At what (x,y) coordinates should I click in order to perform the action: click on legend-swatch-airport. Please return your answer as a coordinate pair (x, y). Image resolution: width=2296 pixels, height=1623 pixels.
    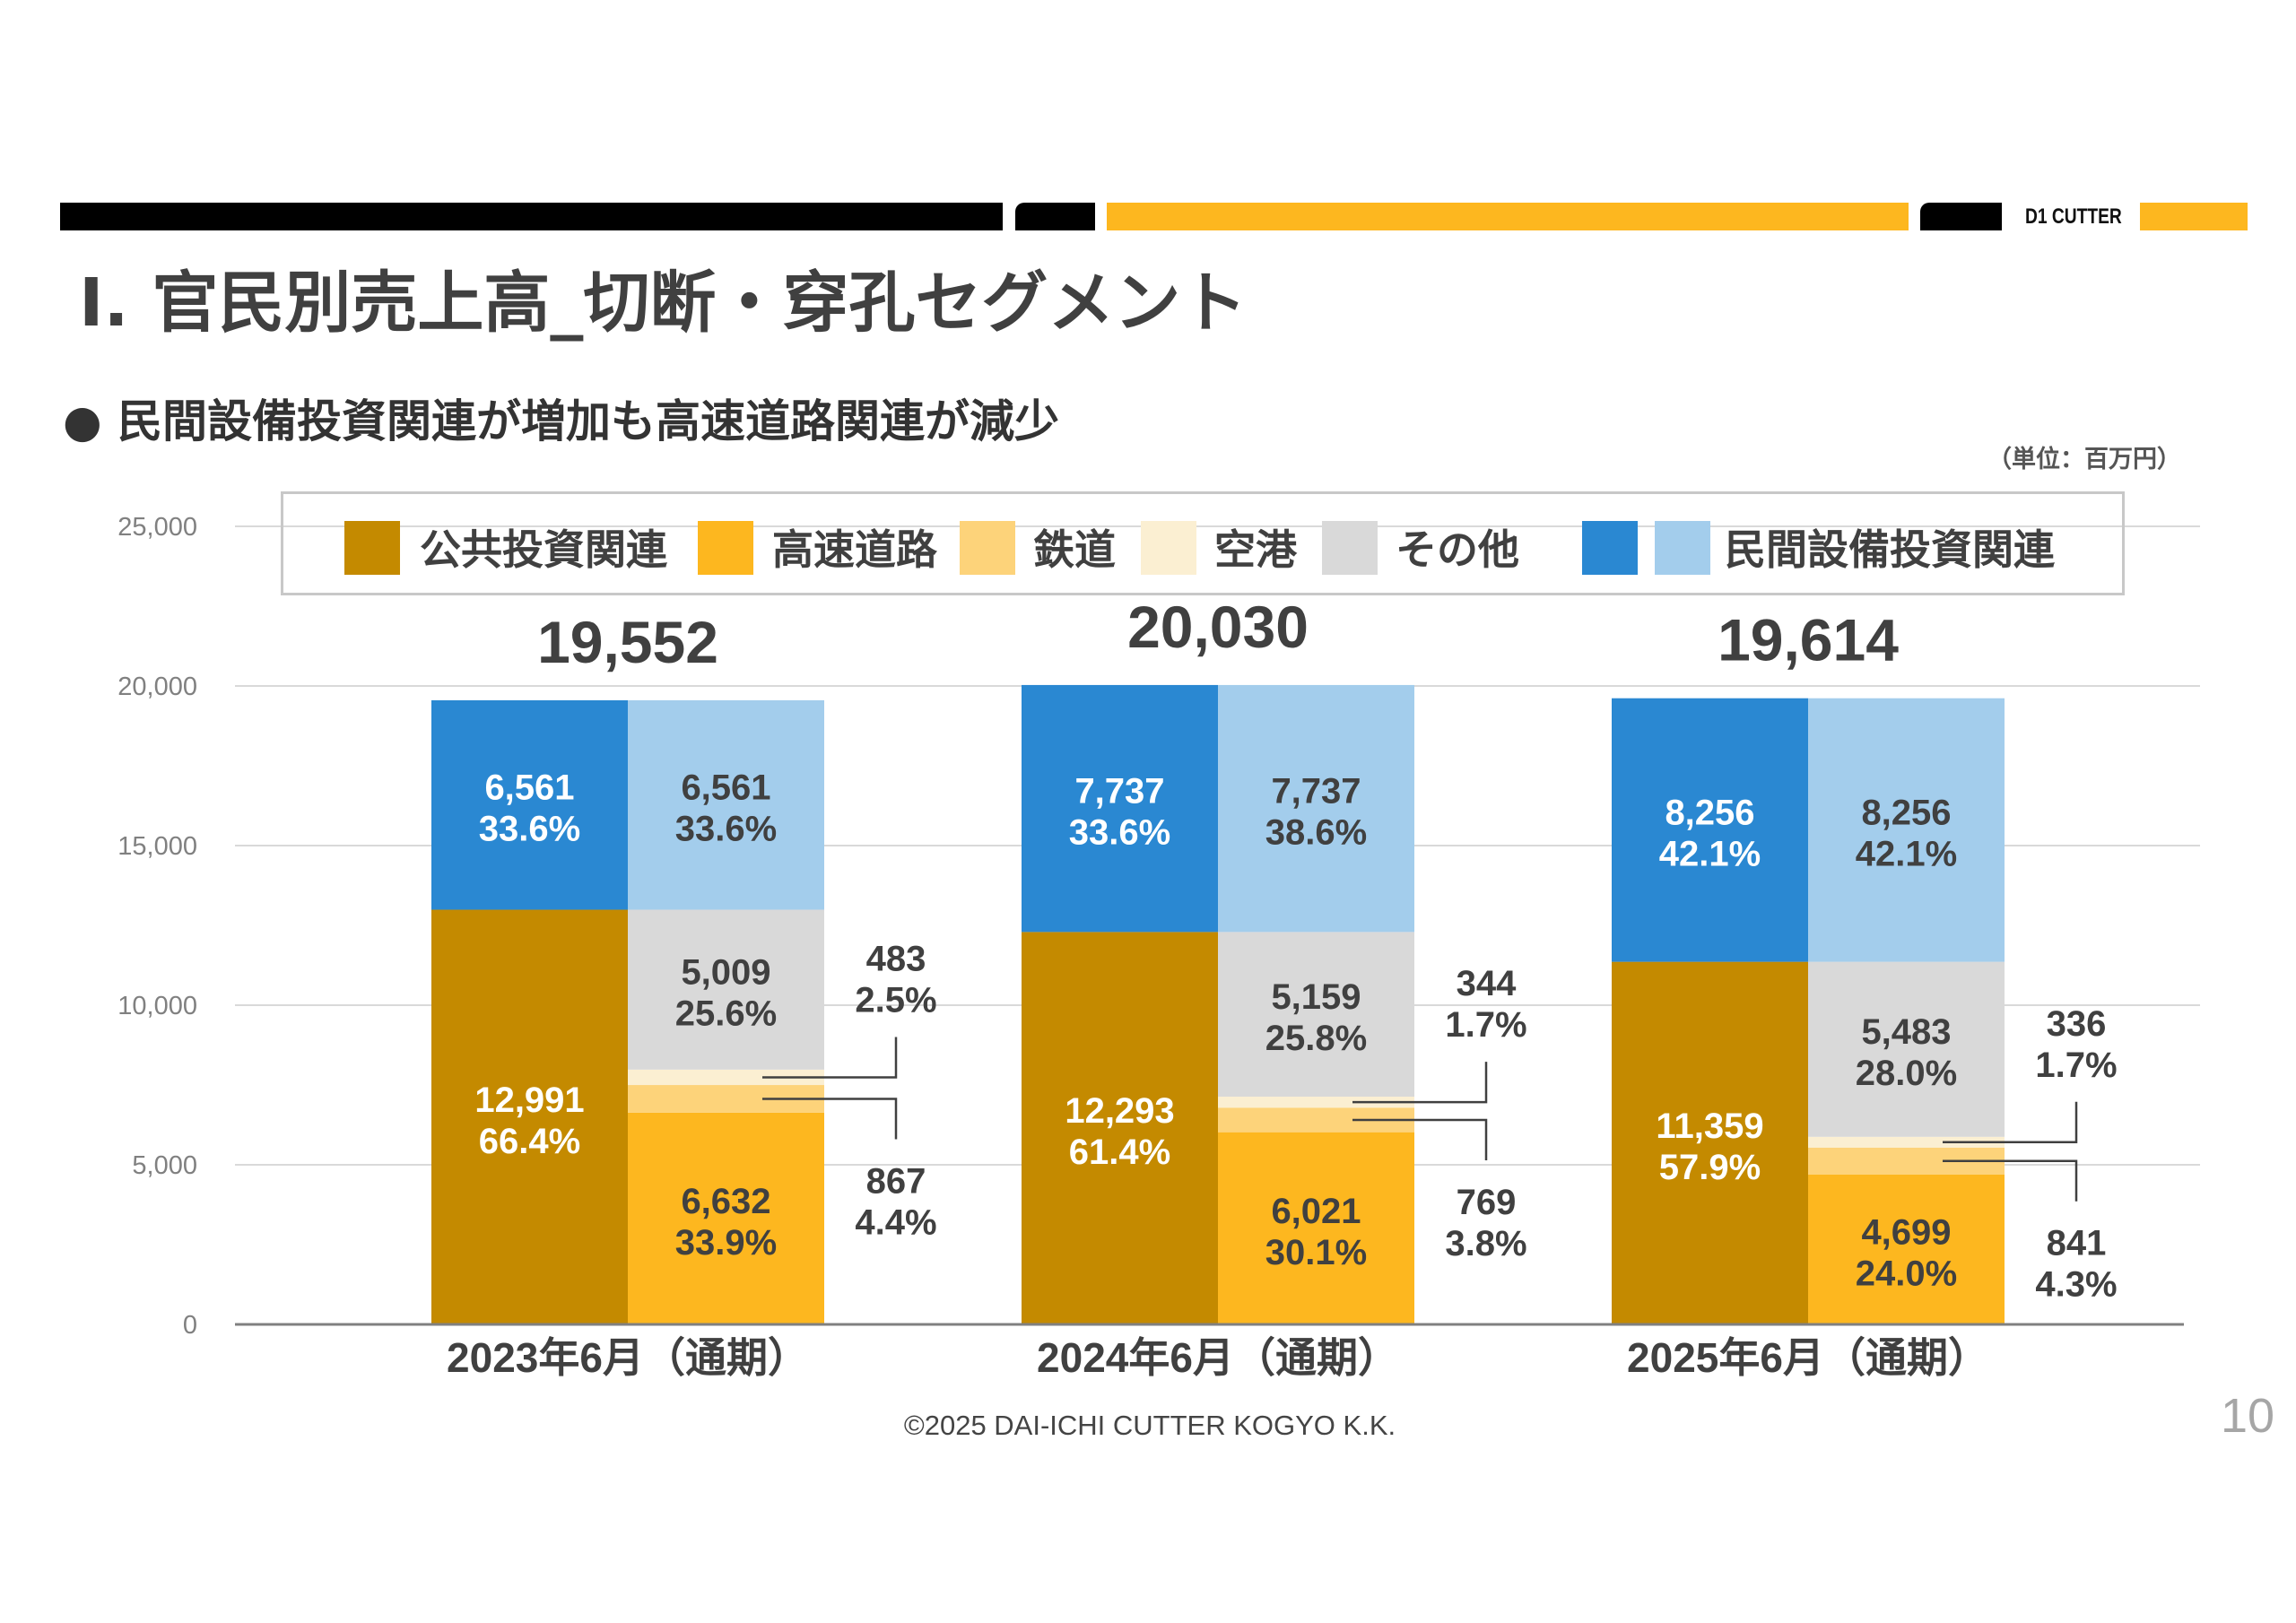
    Looking at the image, I should click on (1168, 548).